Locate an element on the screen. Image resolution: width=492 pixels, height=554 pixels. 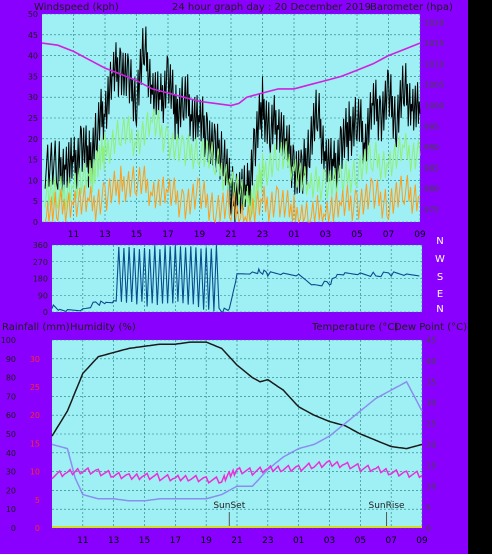
rain-tick-label: 25 is located at coordinates (35, 387).